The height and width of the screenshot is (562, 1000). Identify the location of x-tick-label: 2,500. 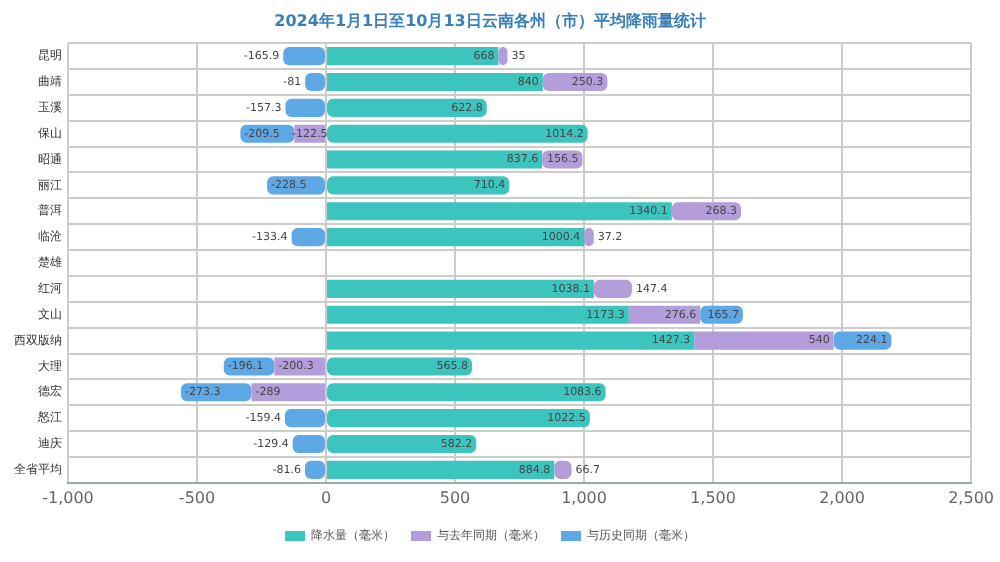
(971, 497).